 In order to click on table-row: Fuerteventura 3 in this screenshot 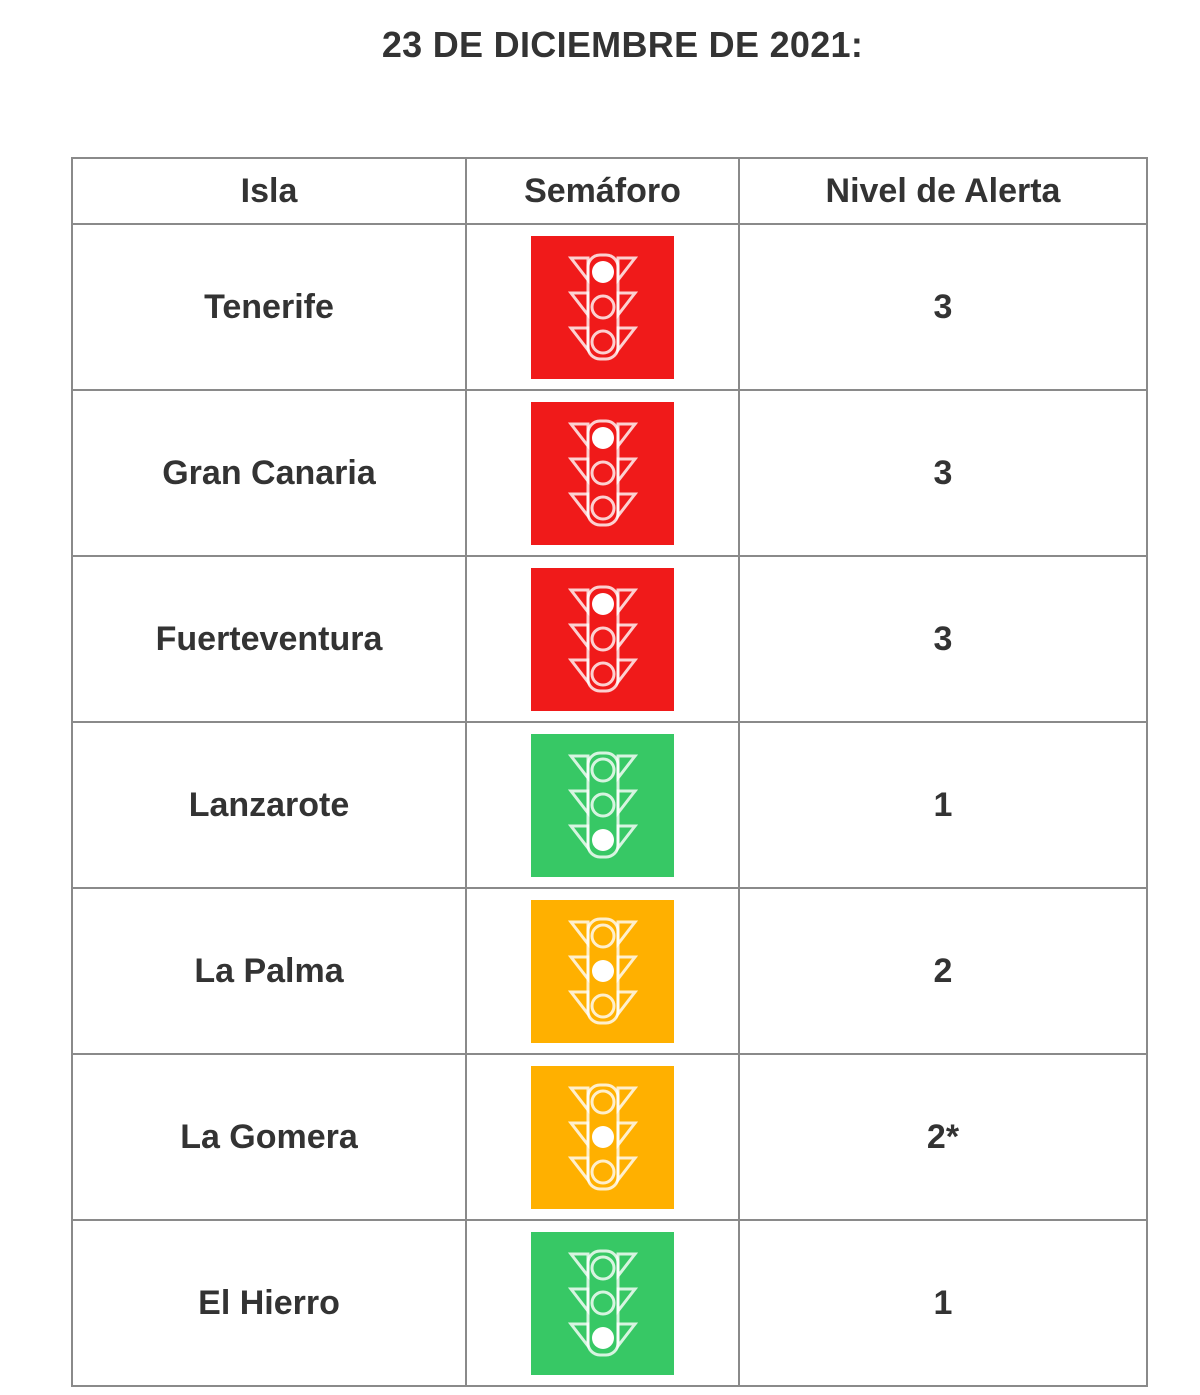, I will do `click(609, 639)`.